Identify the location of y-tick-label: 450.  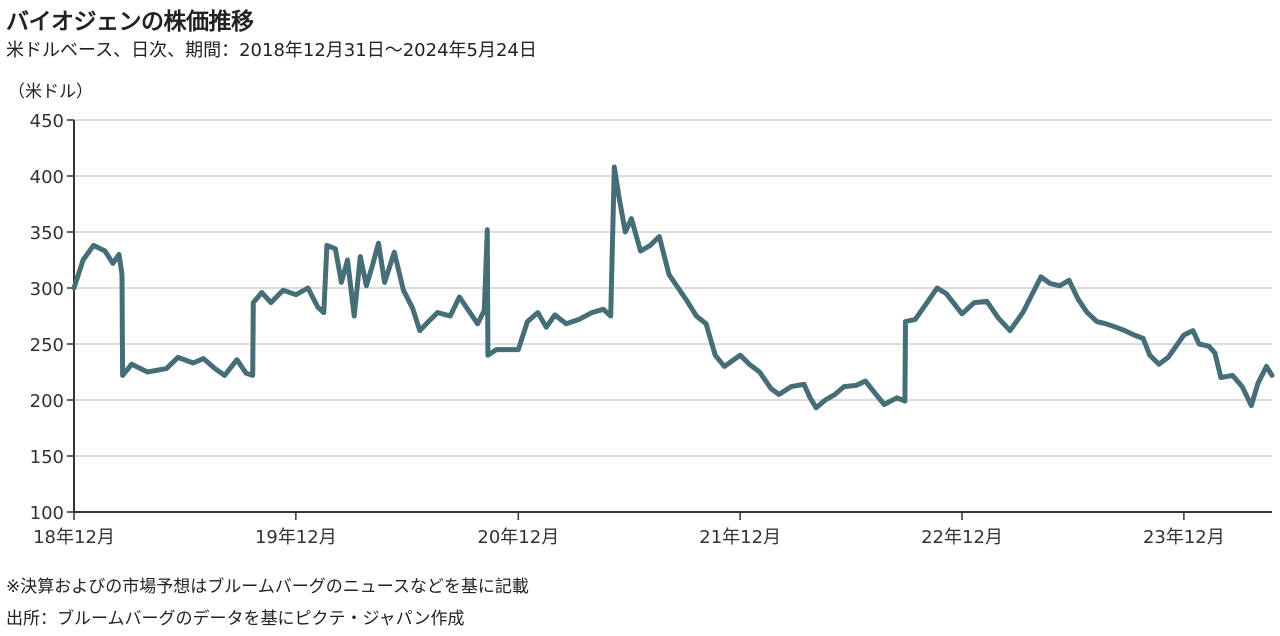
(47, 121).